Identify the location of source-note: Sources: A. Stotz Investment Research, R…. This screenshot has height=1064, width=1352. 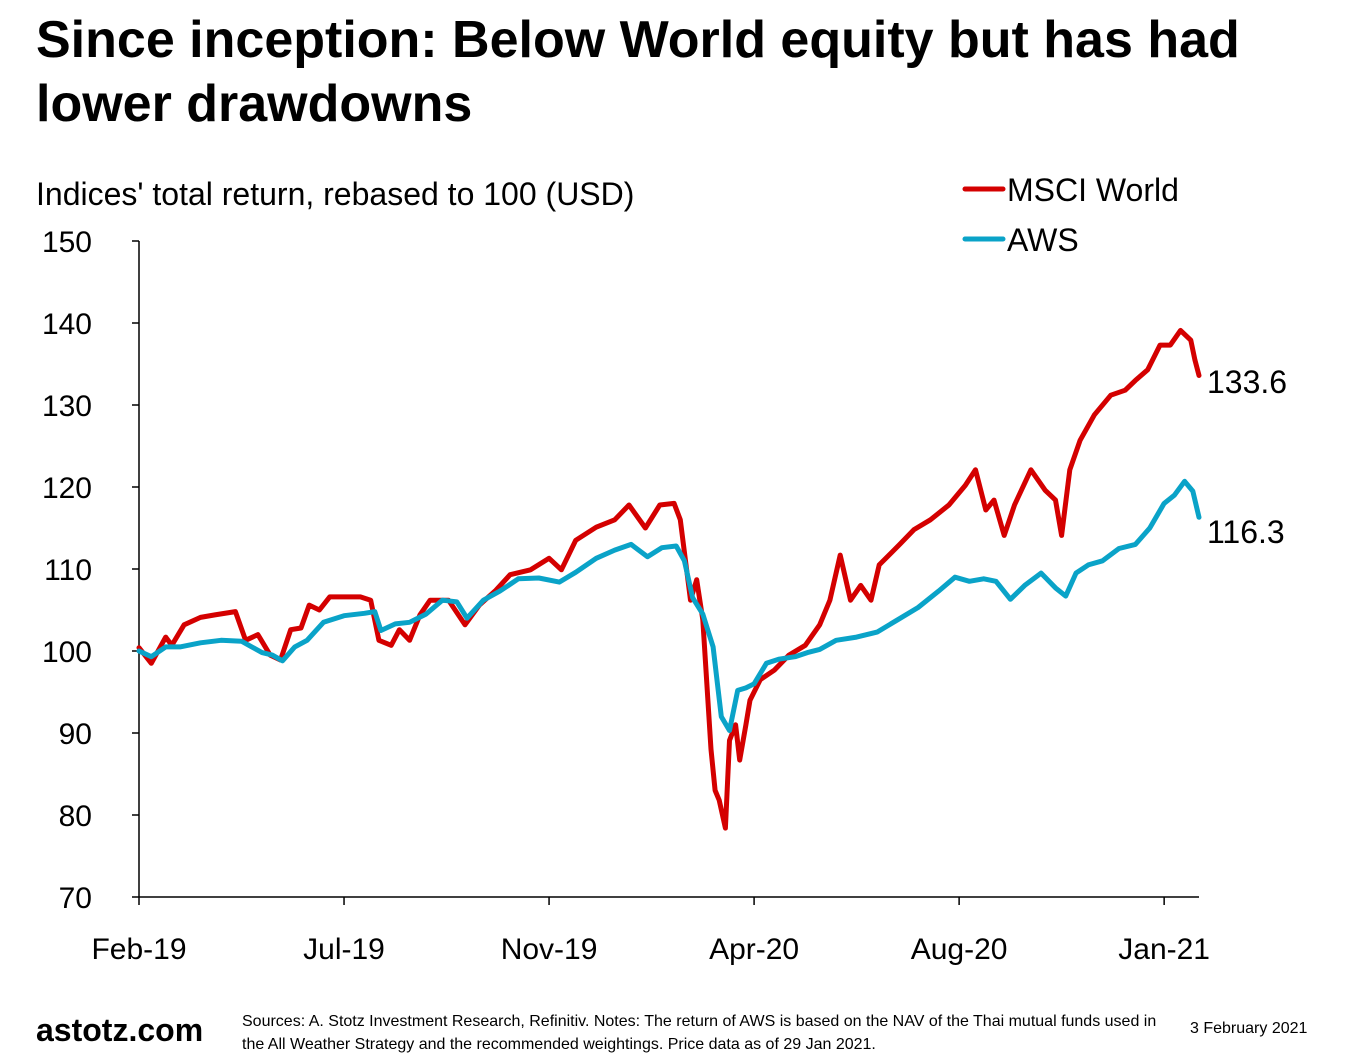
(699, 1033).